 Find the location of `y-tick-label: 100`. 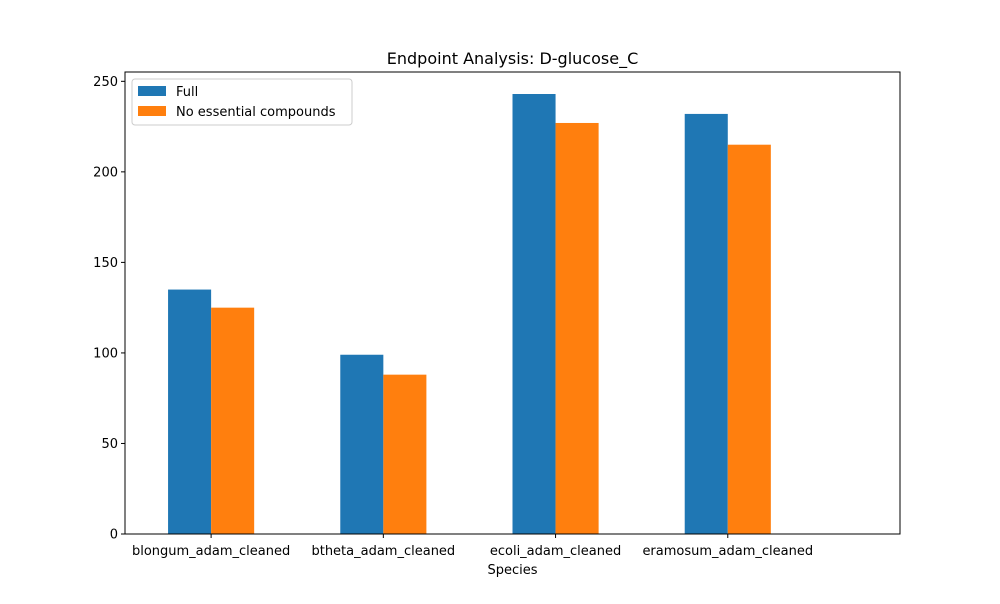

y-tick-label: 100 is located at coordinates (105, 353).